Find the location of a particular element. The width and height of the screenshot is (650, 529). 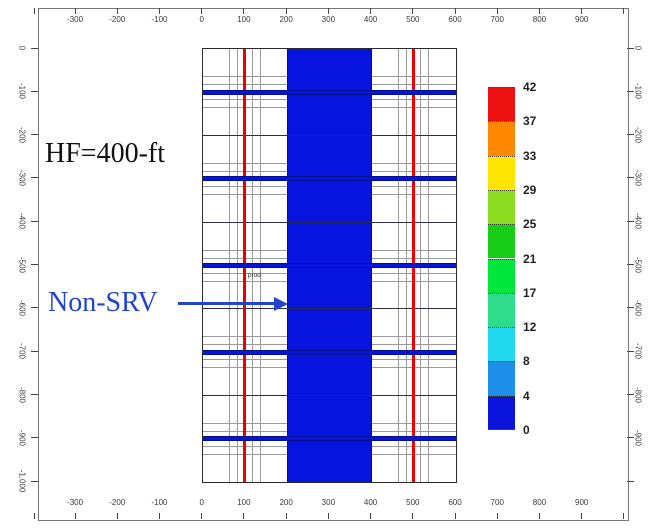

colorbar-legend is located at coordinates (501, 258).